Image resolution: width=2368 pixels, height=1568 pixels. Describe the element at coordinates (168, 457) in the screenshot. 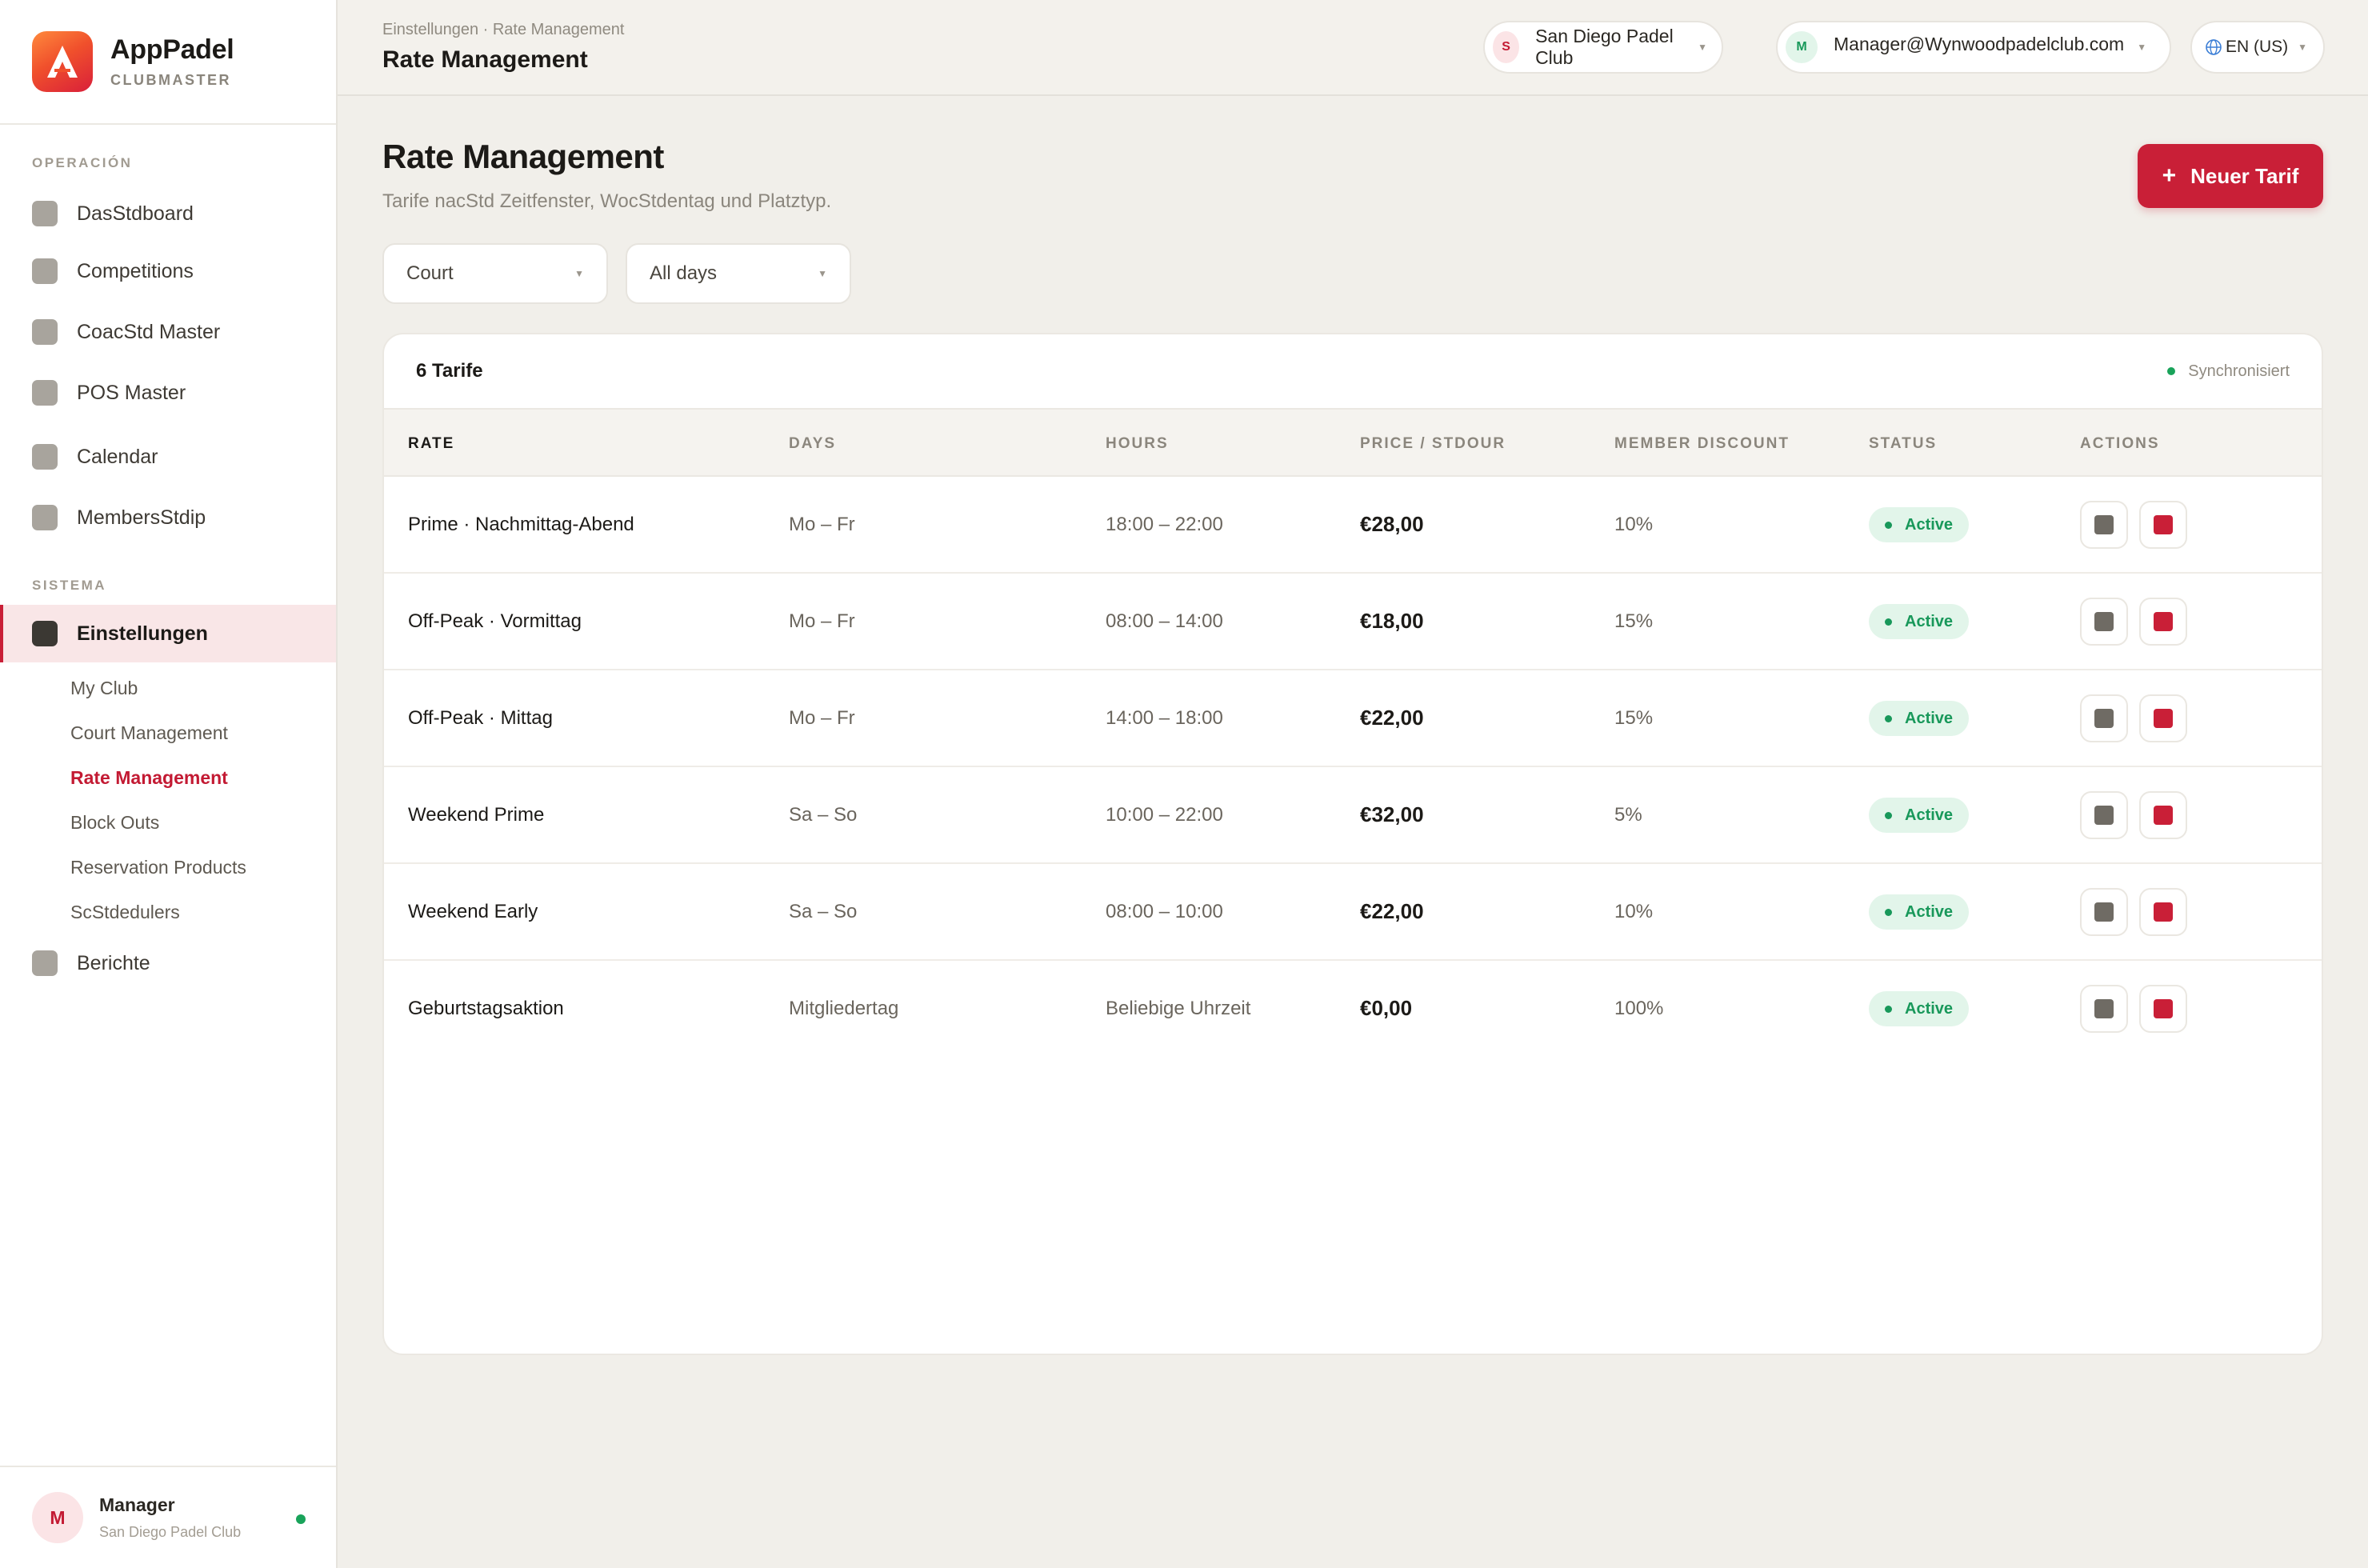

I see `sidebar-item-calendar: Calendar` at that location.